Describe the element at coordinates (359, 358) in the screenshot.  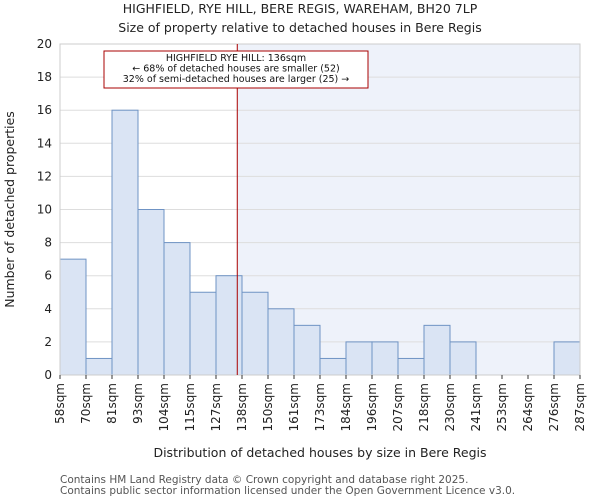
I see `bar-184sqm` at that location.